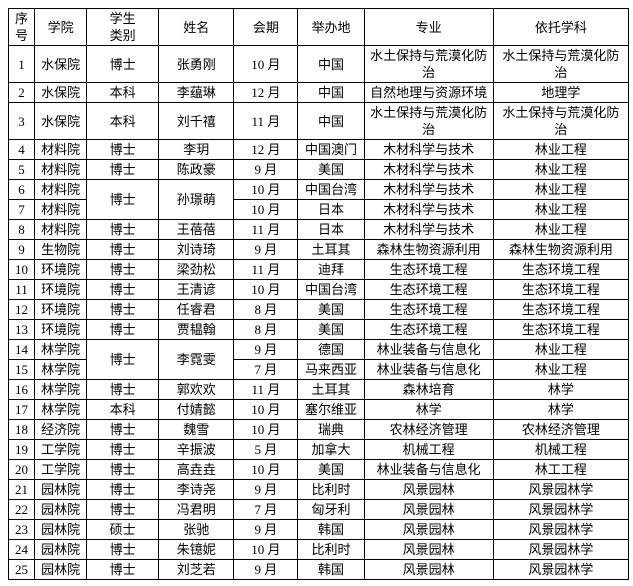 This screenshot has height=586, width=633. I want to click on table-cell: 1, so click(21, 64).